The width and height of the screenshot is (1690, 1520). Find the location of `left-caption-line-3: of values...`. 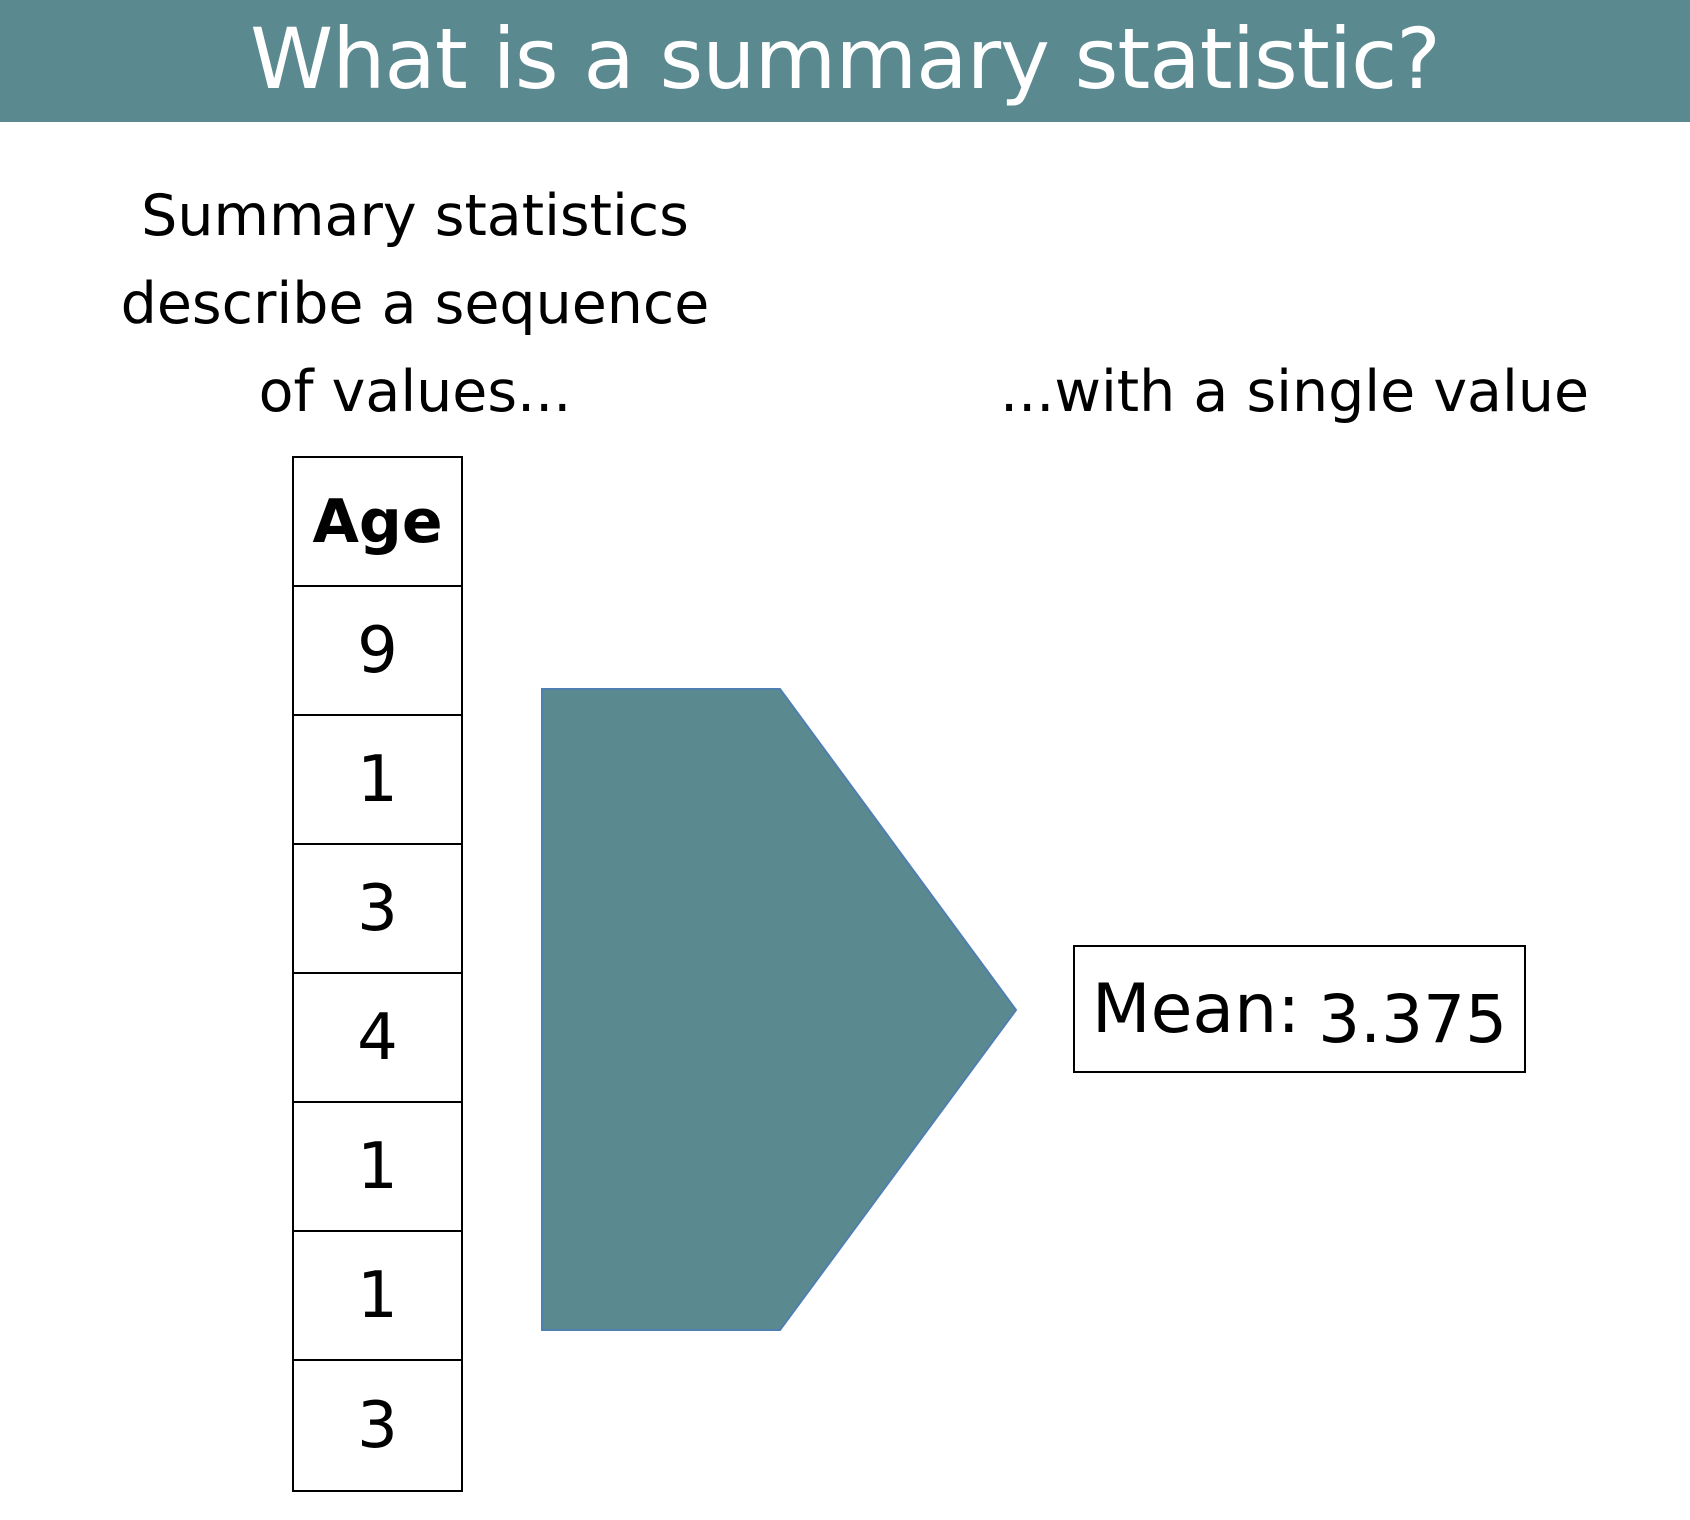

left-caption-line-3: of values... is located at coordinates (415, 392).